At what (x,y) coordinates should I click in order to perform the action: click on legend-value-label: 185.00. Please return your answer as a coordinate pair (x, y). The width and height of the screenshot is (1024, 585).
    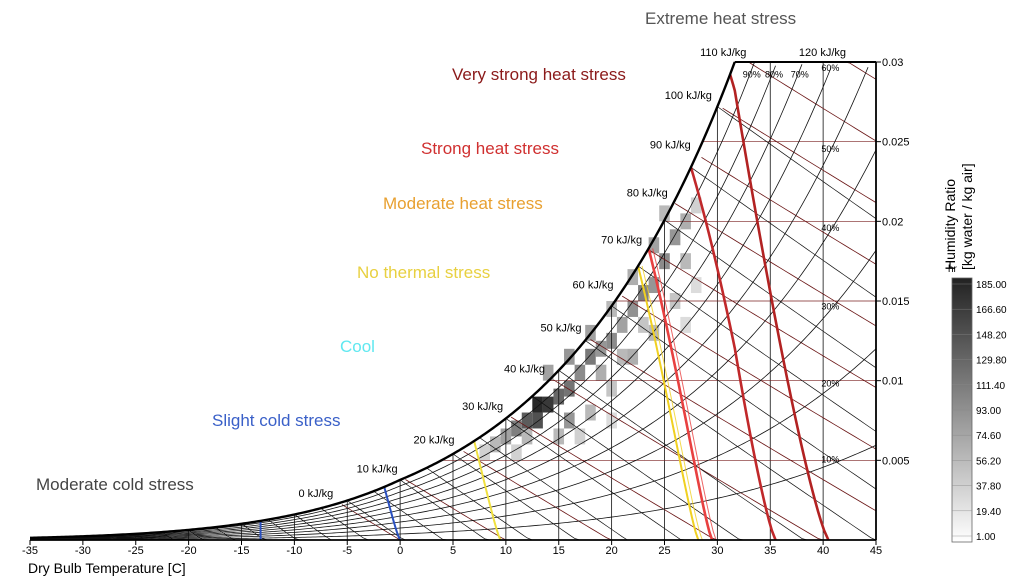
    Looking at the image, I should click on (991, 285).